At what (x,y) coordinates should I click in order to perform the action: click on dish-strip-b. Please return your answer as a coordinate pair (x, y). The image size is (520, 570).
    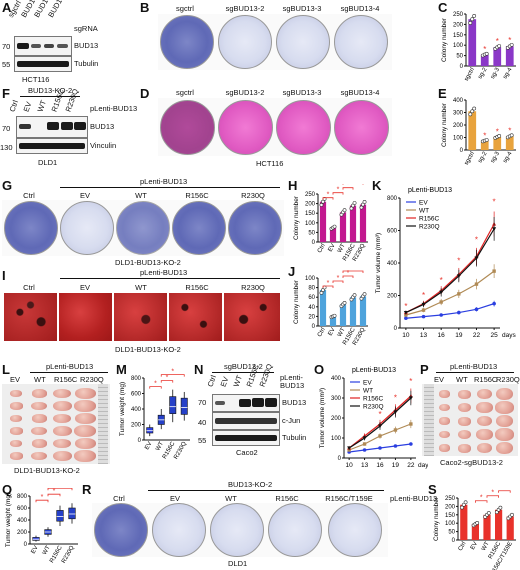
    Looking at the image, I should click on (275, 42).